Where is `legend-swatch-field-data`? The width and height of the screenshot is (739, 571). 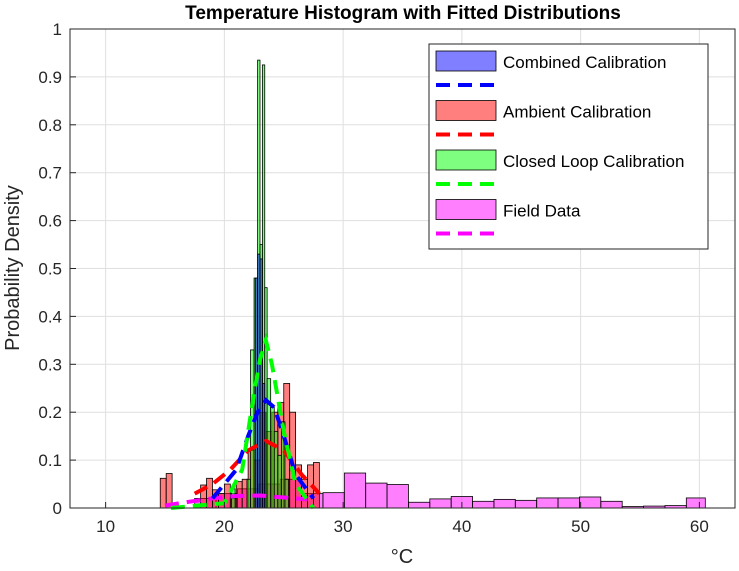
legend-swatch-field-data is located at coordinates (466, 209).